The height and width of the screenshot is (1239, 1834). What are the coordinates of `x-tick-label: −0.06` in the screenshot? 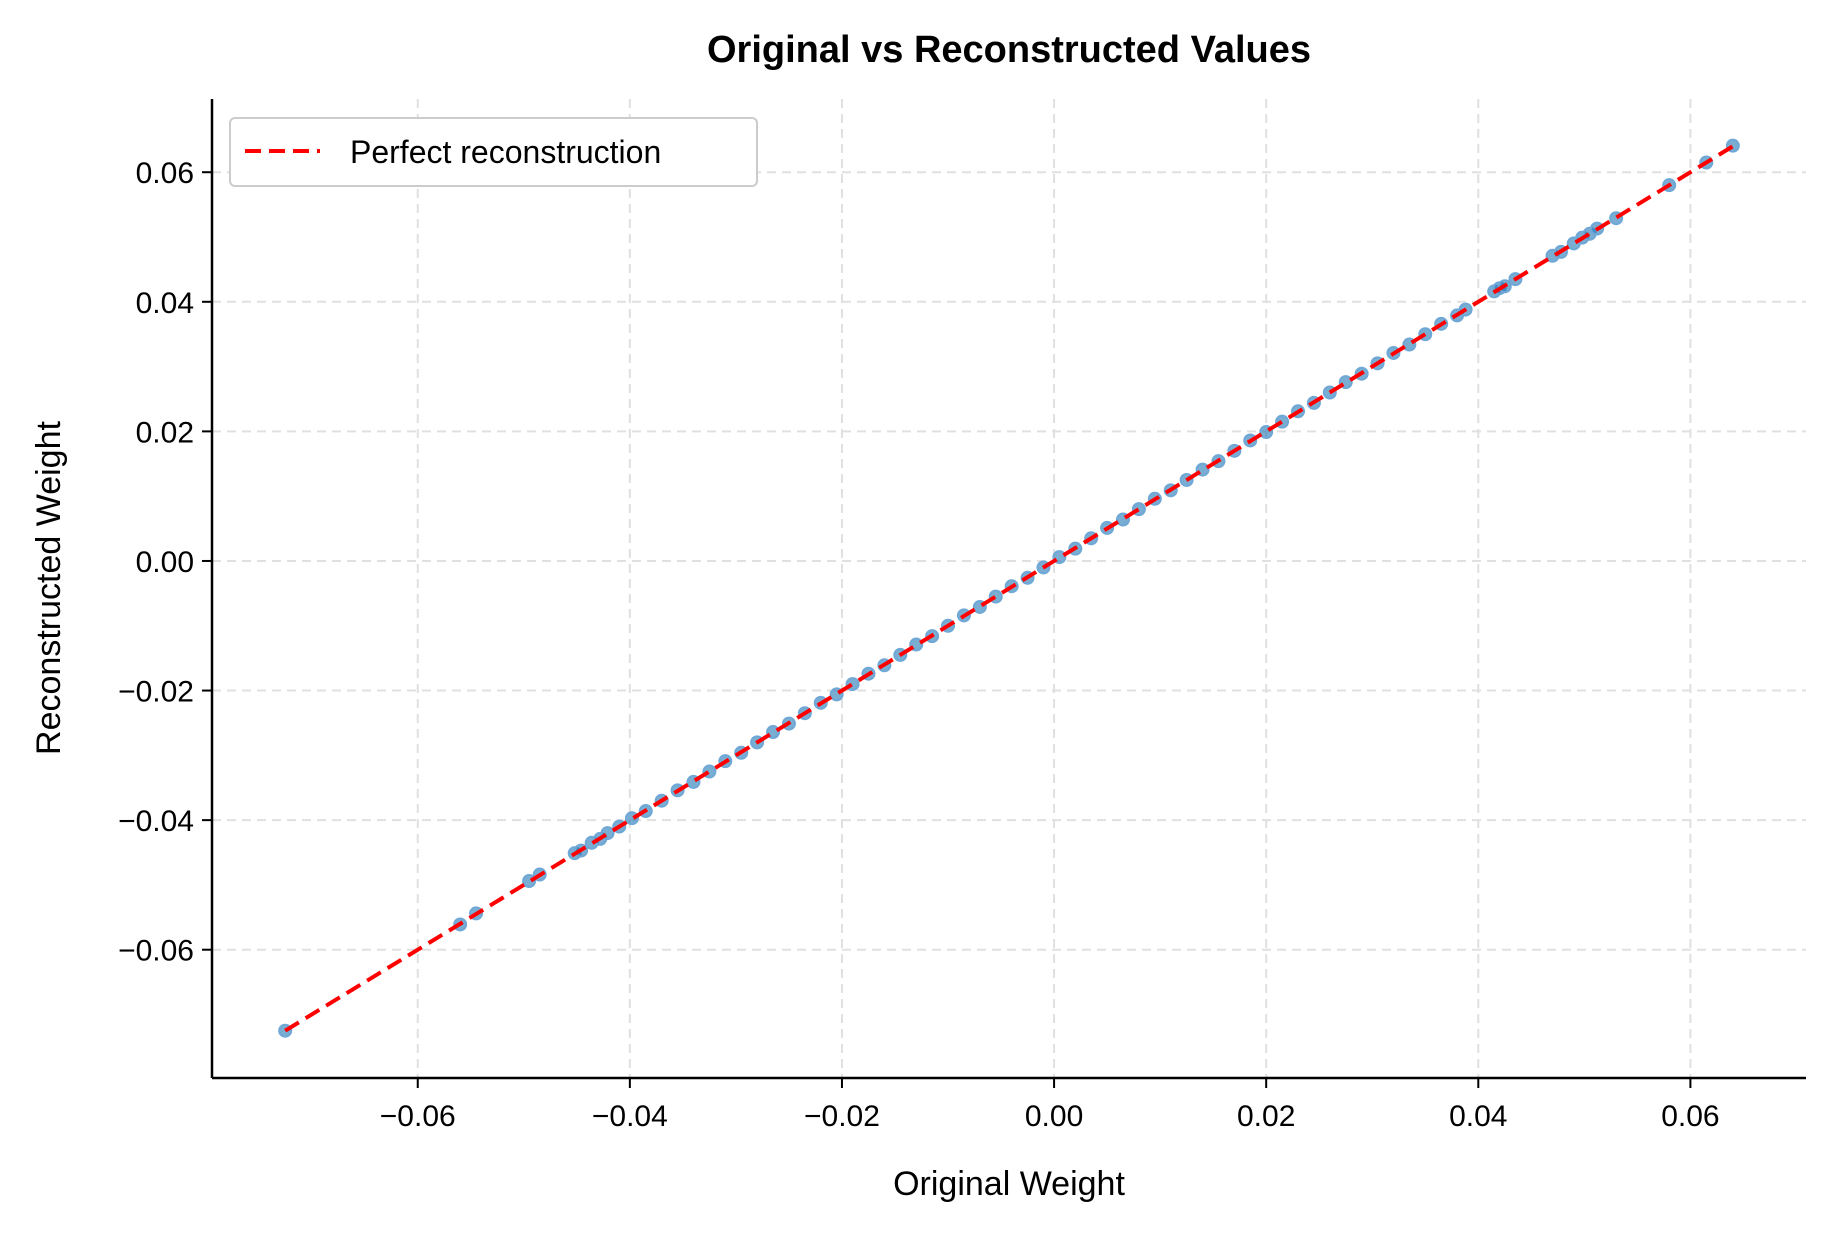 It's located at (418, 1116).